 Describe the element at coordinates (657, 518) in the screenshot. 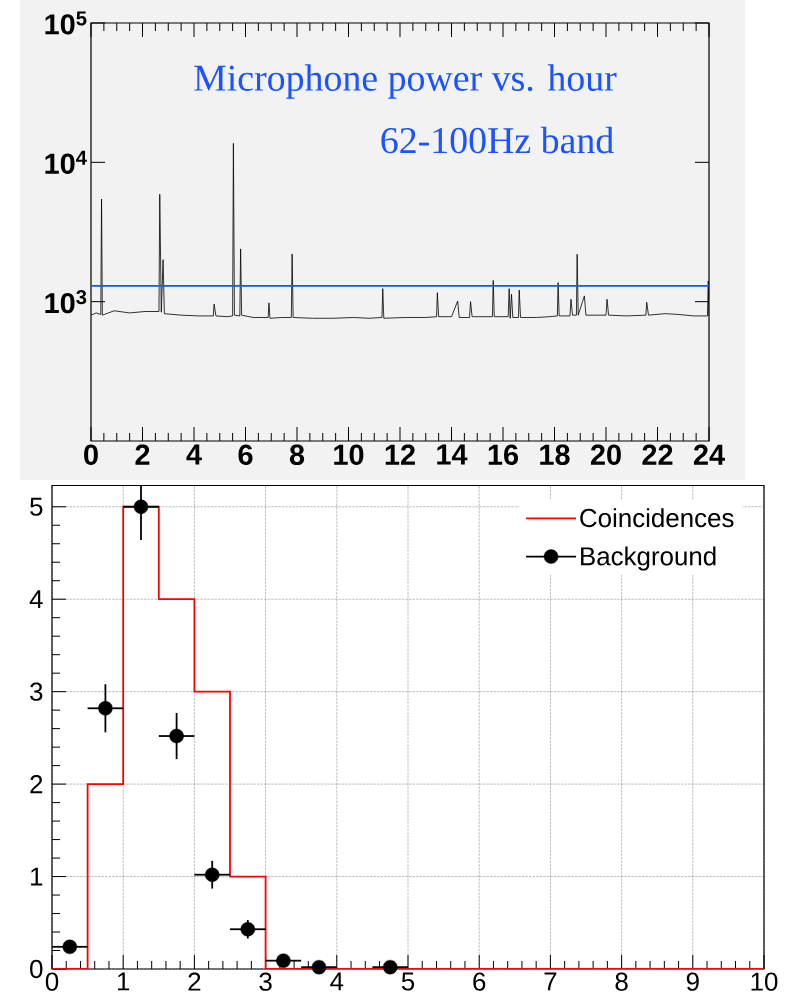

I see `legend-label: Coincidences` at that location.